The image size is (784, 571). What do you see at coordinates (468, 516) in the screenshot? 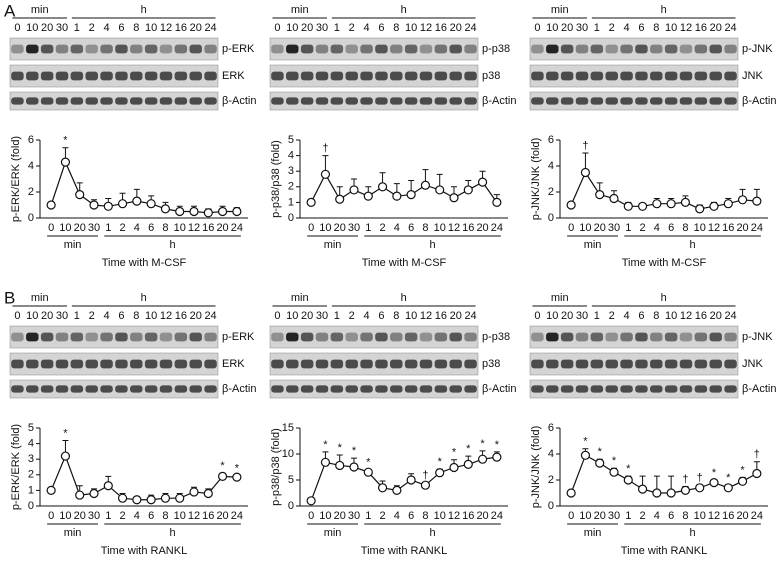
I see `x-tick-label: 16` at bounding box center [468, 516].